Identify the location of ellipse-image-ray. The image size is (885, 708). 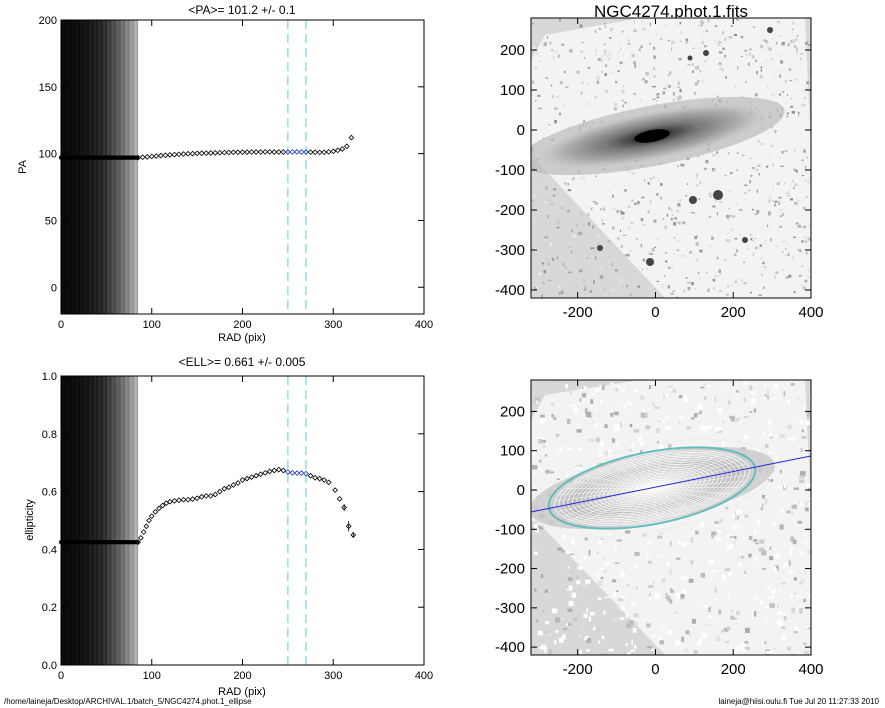
(606, 491).